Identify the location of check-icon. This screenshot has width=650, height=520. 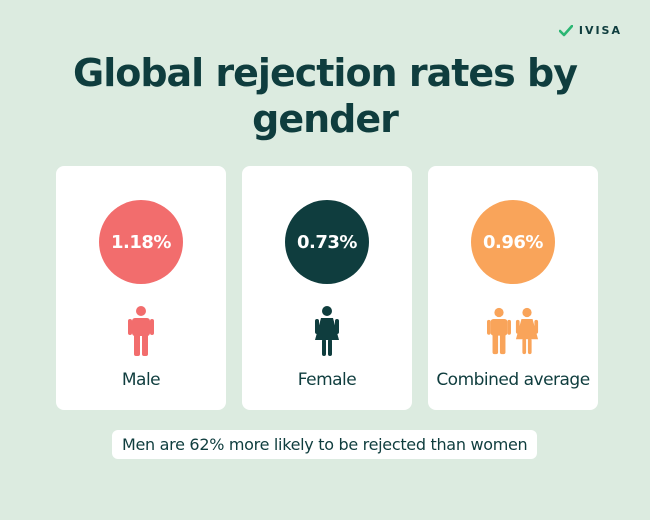
(565, 30).